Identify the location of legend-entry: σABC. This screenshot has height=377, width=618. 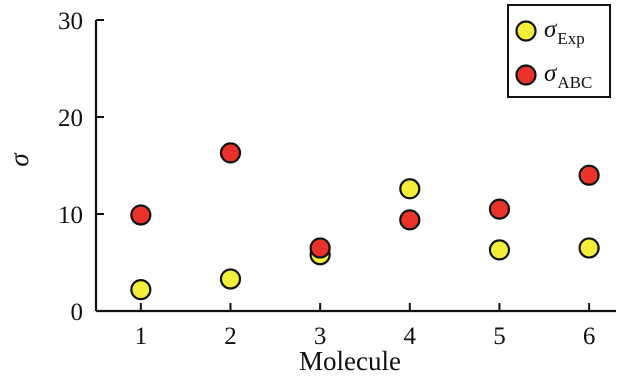
(553, 76).